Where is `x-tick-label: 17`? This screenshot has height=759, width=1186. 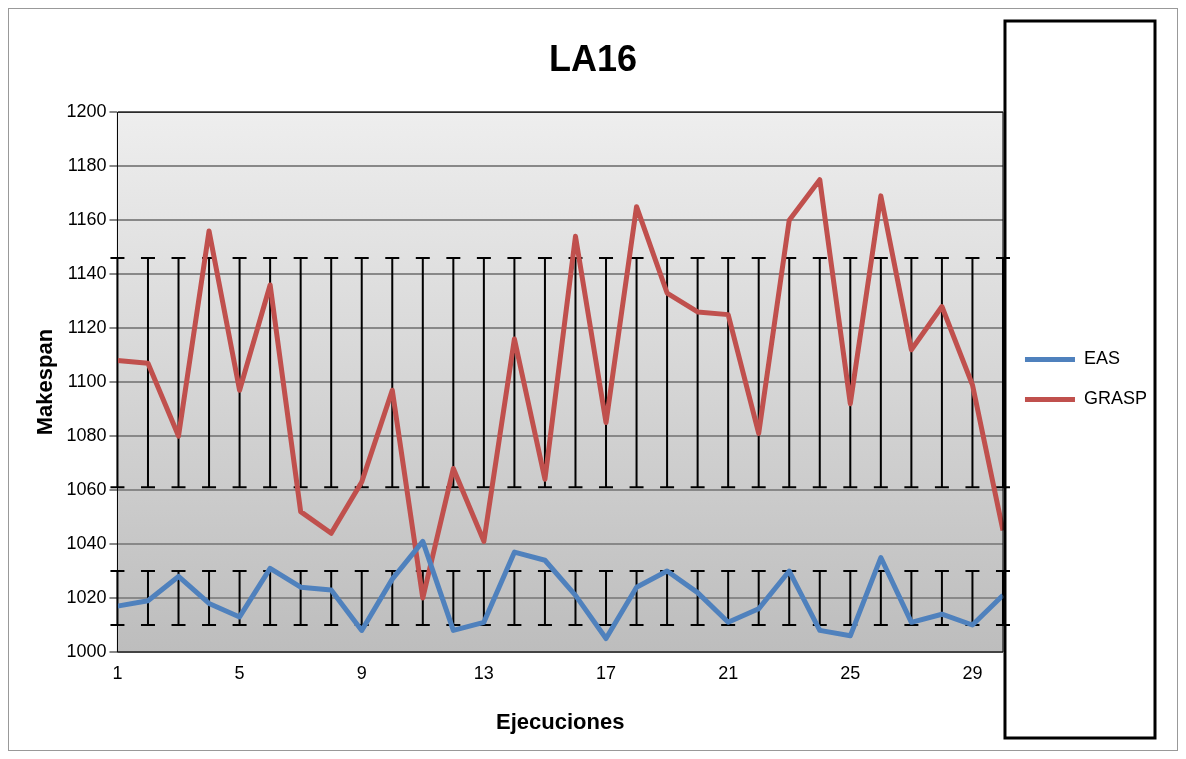
x-tick-label: 17 is located at coordinates (606, 672).